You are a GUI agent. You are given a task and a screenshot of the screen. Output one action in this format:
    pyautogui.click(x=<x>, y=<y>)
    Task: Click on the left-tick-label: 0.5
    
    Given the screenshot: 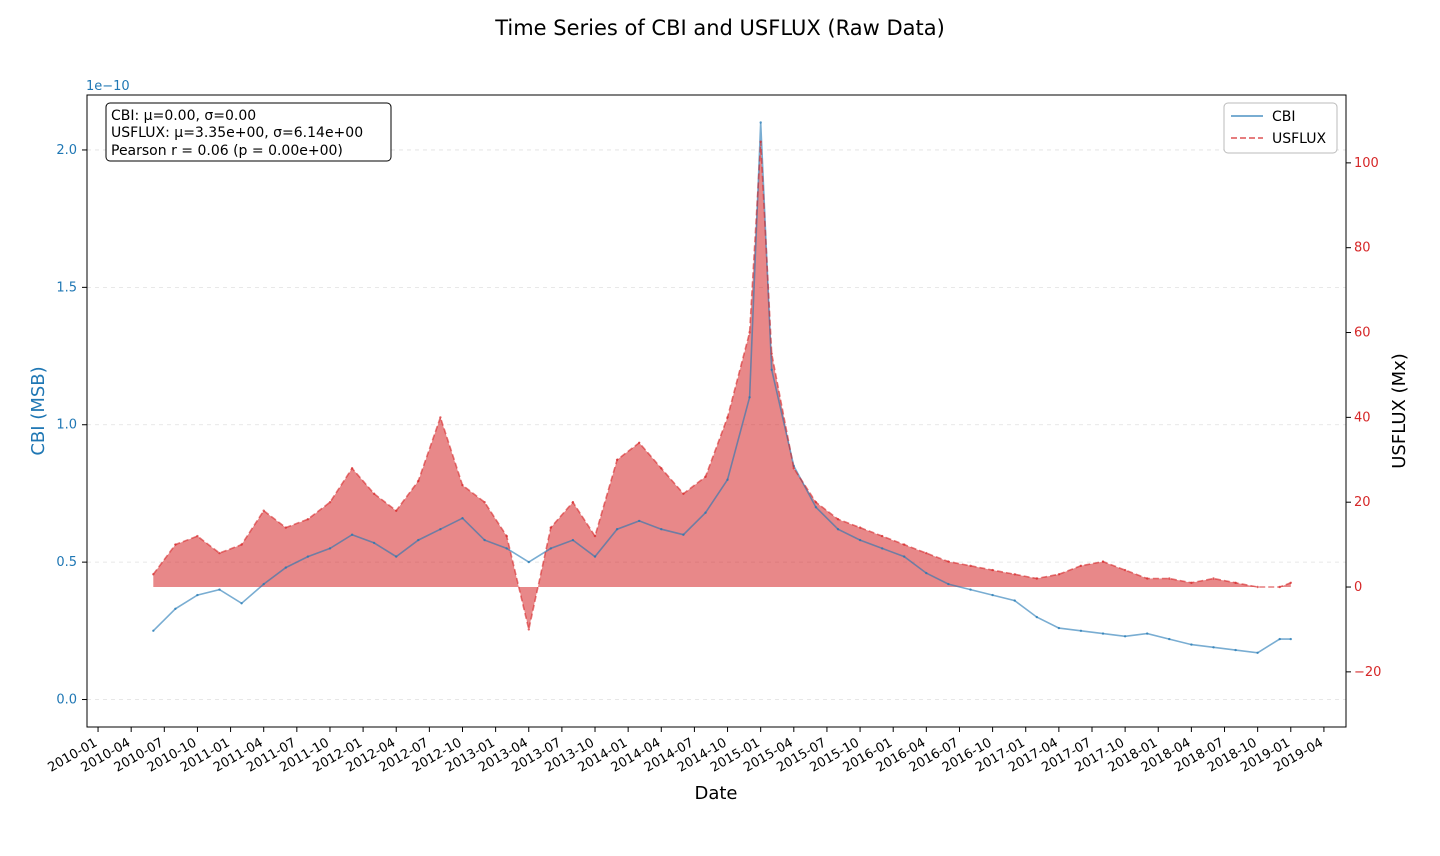 What is the action you would take?
    pyautogui.click(x=66, y=562)
    